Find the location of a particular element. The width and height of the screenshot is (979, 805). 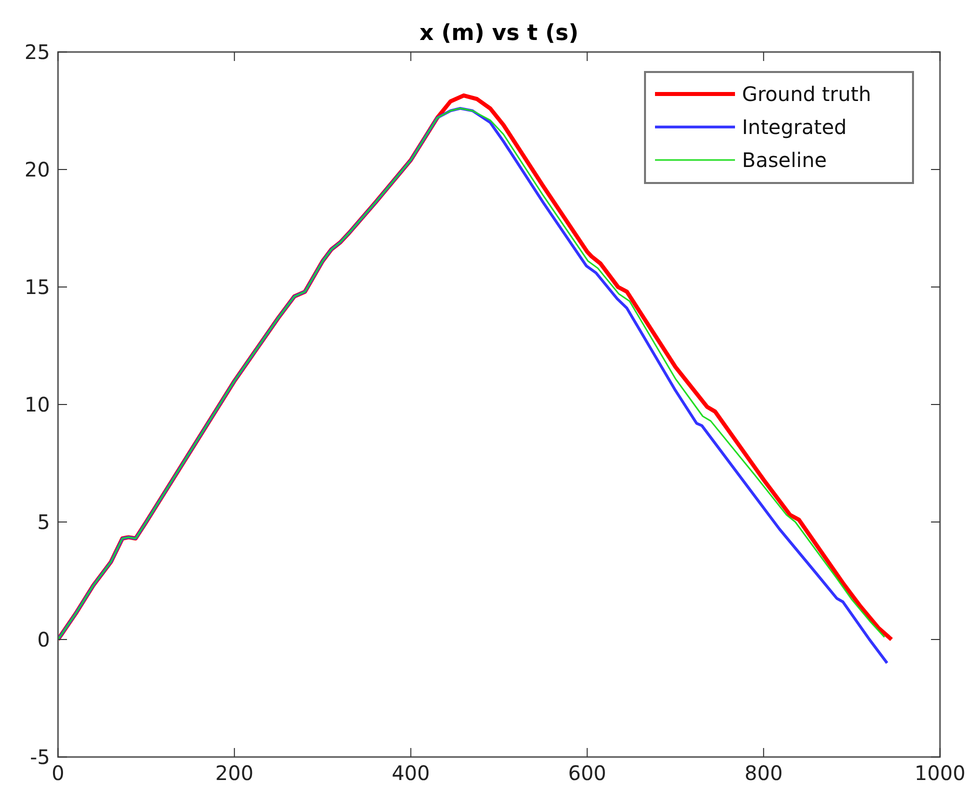

legend-label: Ground truth is located at coordinates (807, 94).